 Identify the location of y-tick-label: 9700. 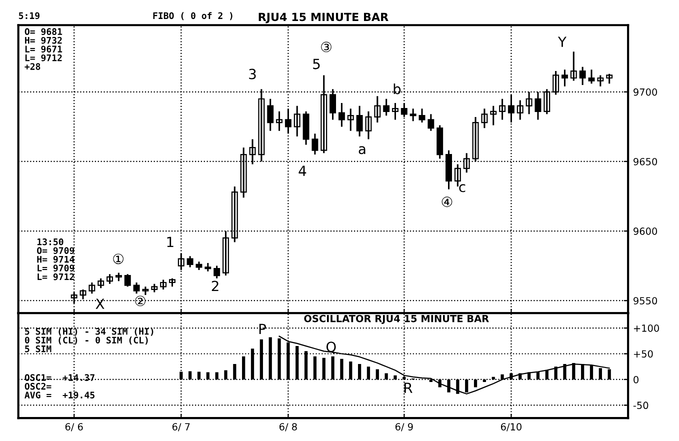
(646, 92).